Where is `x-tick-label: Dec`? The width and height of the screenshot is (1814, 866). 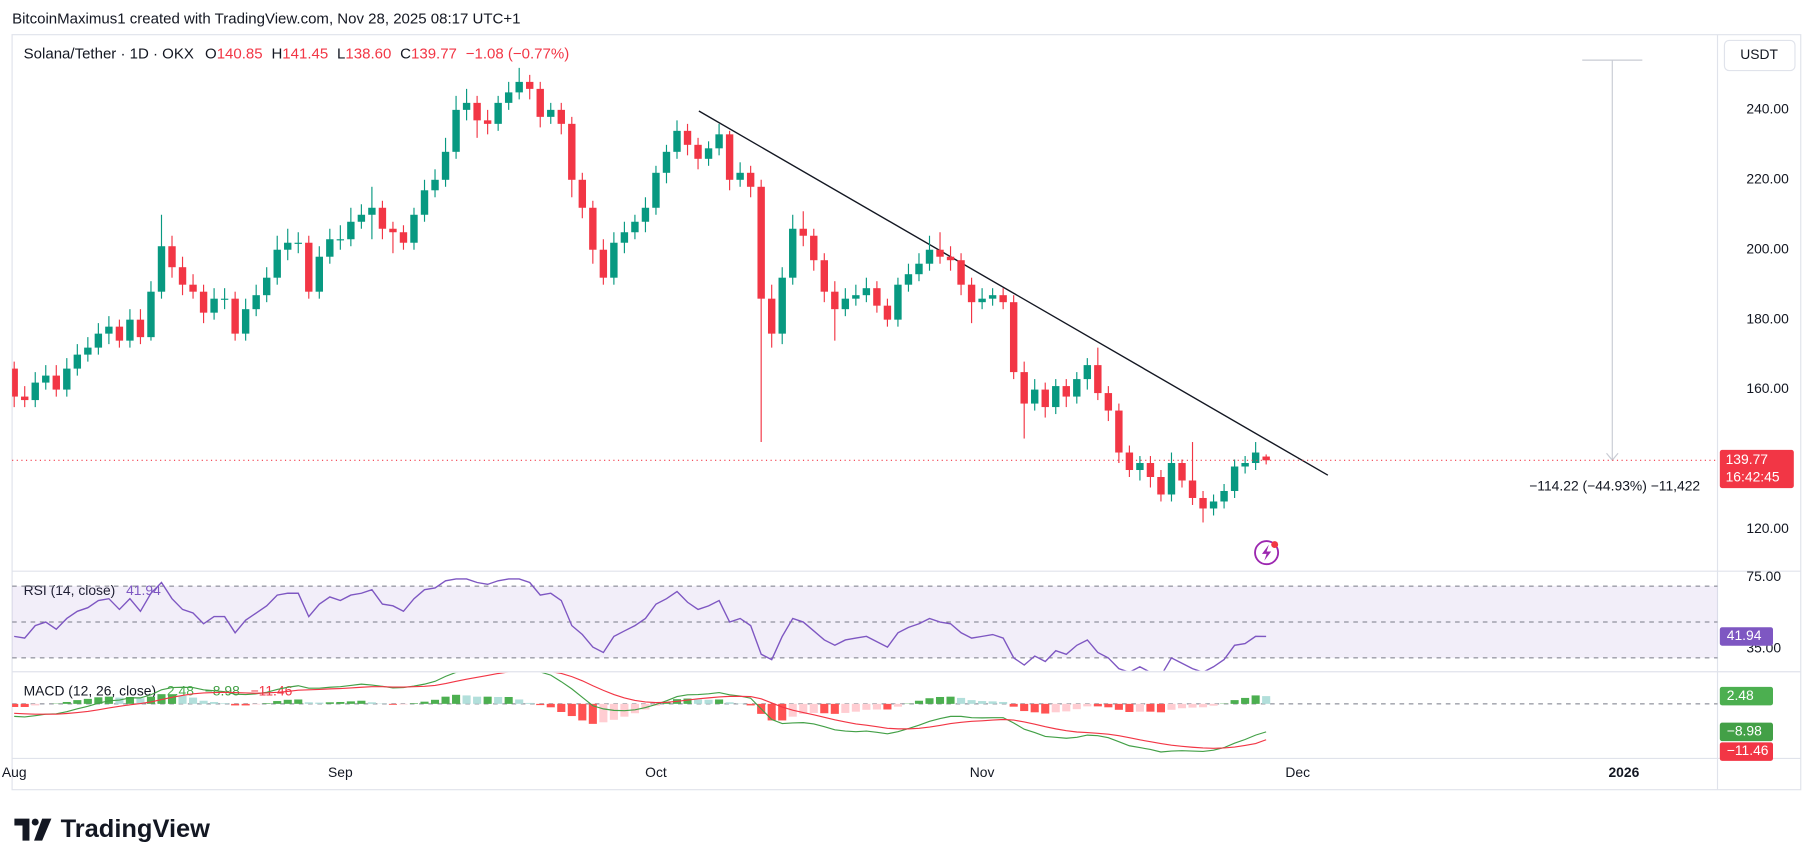 x-tick-label: Dec is located at coordinates (1297, 772).